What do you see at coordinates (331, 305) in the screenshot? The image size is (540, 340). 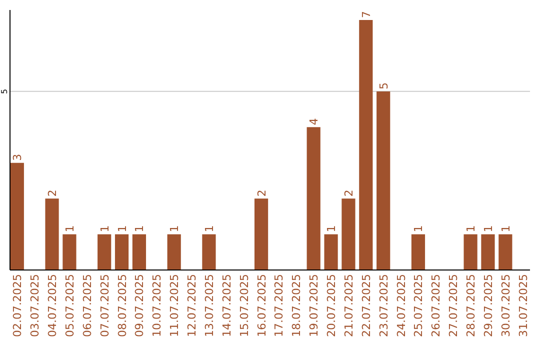 I see `x-tick-label: 20.07.2025` at bounding box center [331, 305].